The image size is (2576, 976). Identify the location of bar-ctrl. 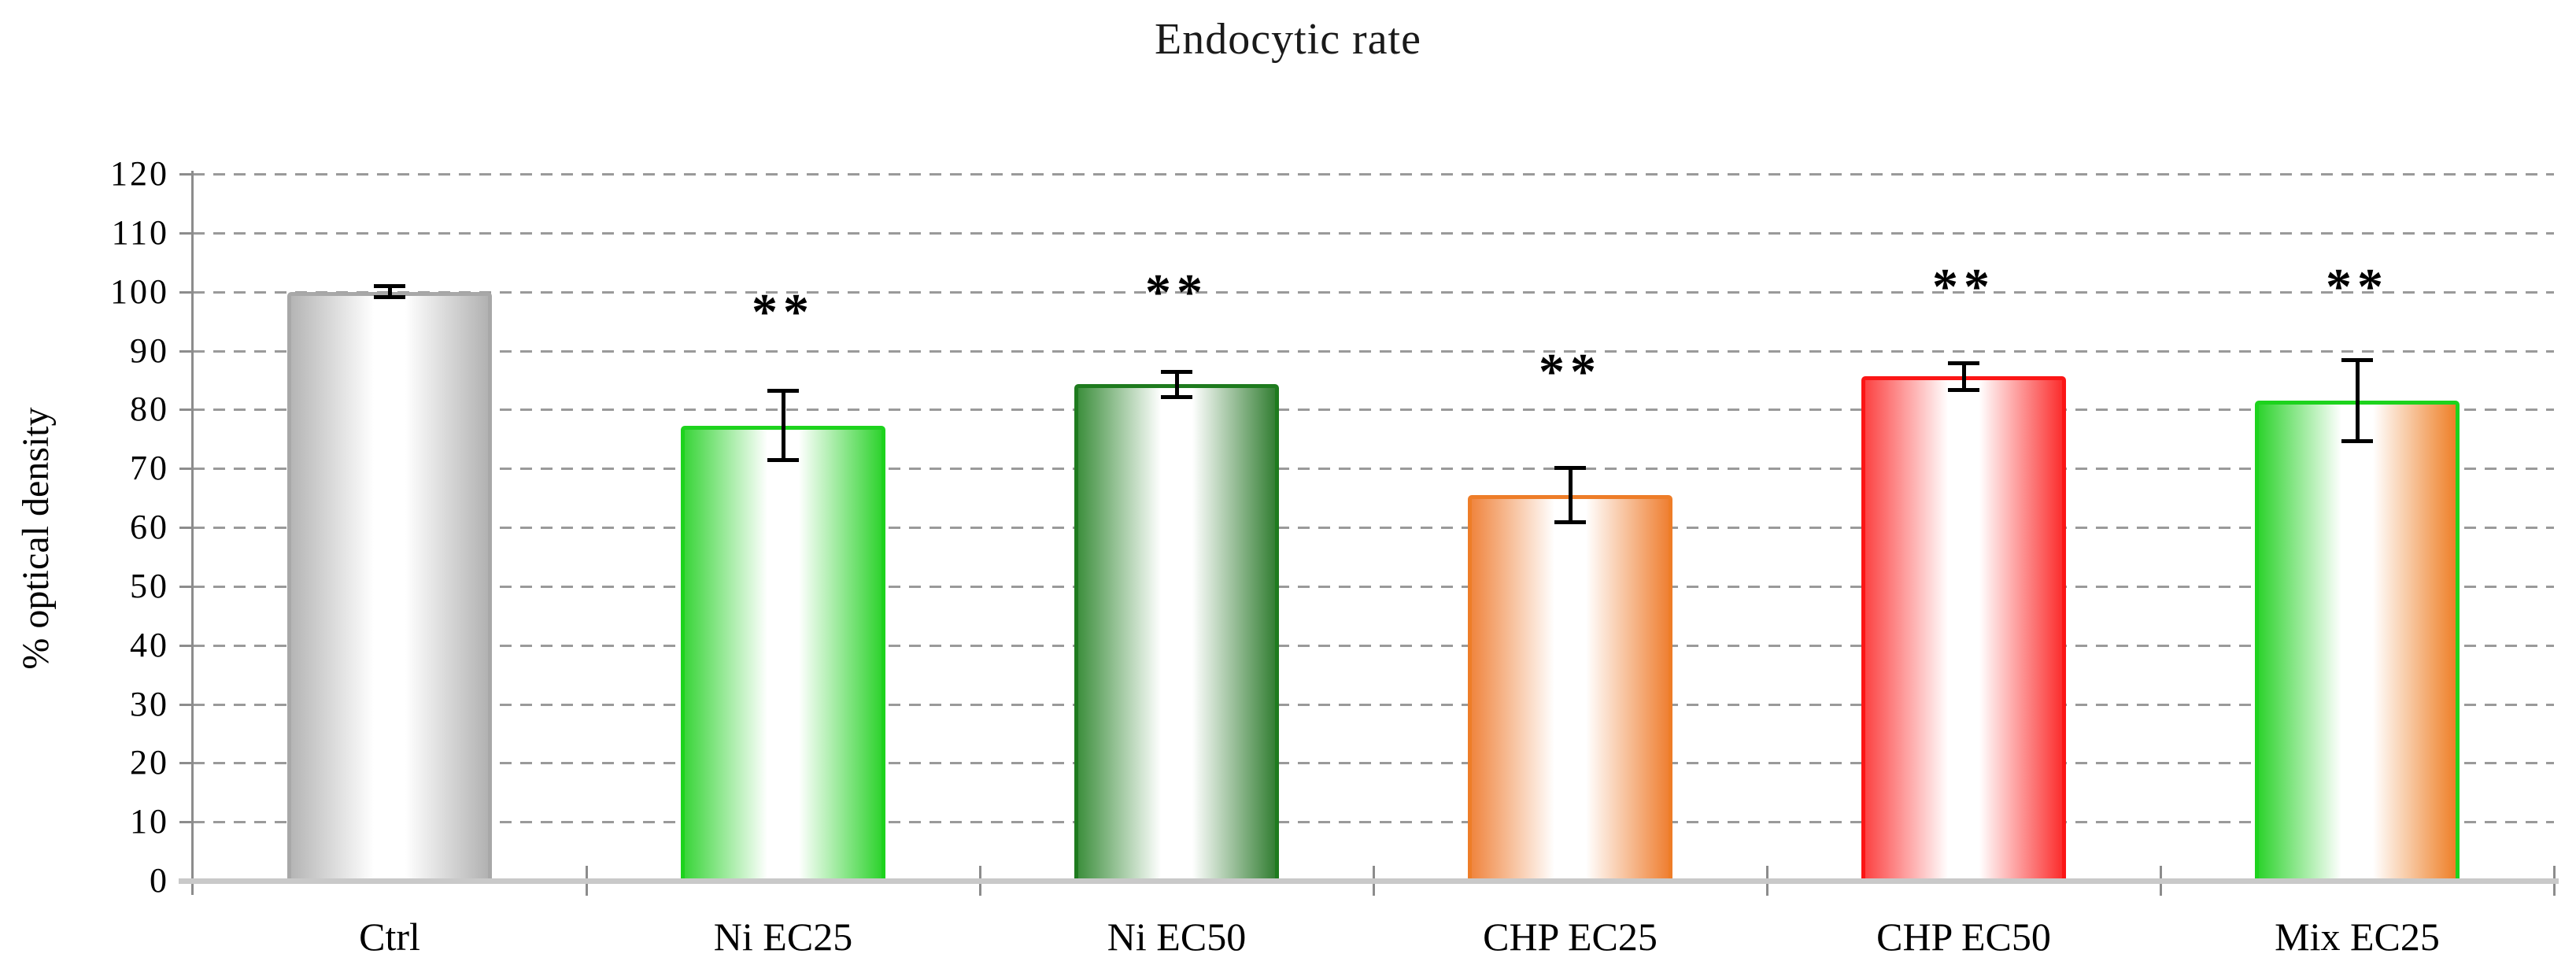
(389, 587).